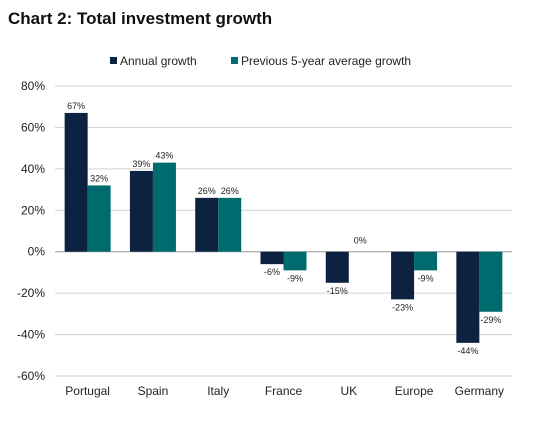 Image resolution: width=542 pixels, height=438 pixels. What do you see at coordinates (141, 164) in the screenshot?
I see `data-label: 39%` at bounding box center [141, 164].